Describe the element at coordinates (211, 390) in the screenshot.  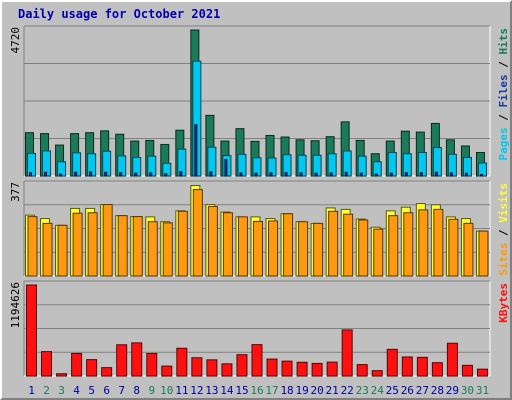
I see `x-tick-label-13: 13` at that location.